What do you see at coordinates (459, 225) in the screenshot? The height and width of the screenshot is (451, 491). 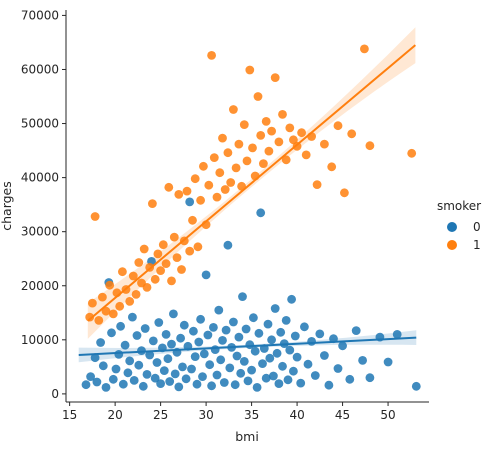 I see `legend: smoker 0 1` at bounding box center [459, 225].